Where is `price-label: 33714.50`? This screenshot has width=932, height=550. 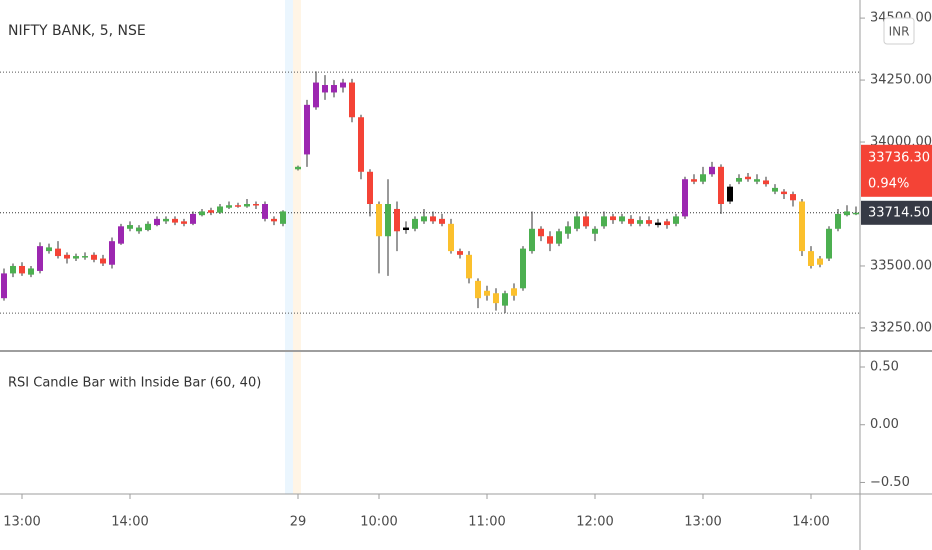 price-label: 33714.50 is located at coordinates (899, 212).